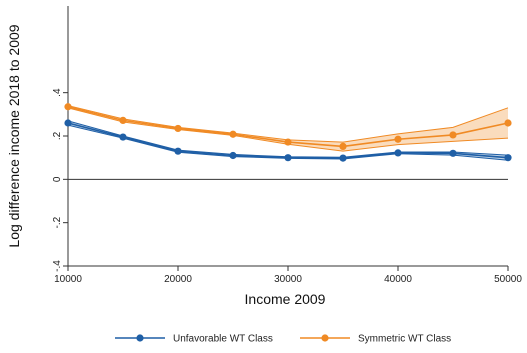 The height and width of the screenshot is (353, 527). What do you see at coordinates (57, 266) in the screenshot?
I see `y-tick-label: -.4` at bounding box center [57, 266].